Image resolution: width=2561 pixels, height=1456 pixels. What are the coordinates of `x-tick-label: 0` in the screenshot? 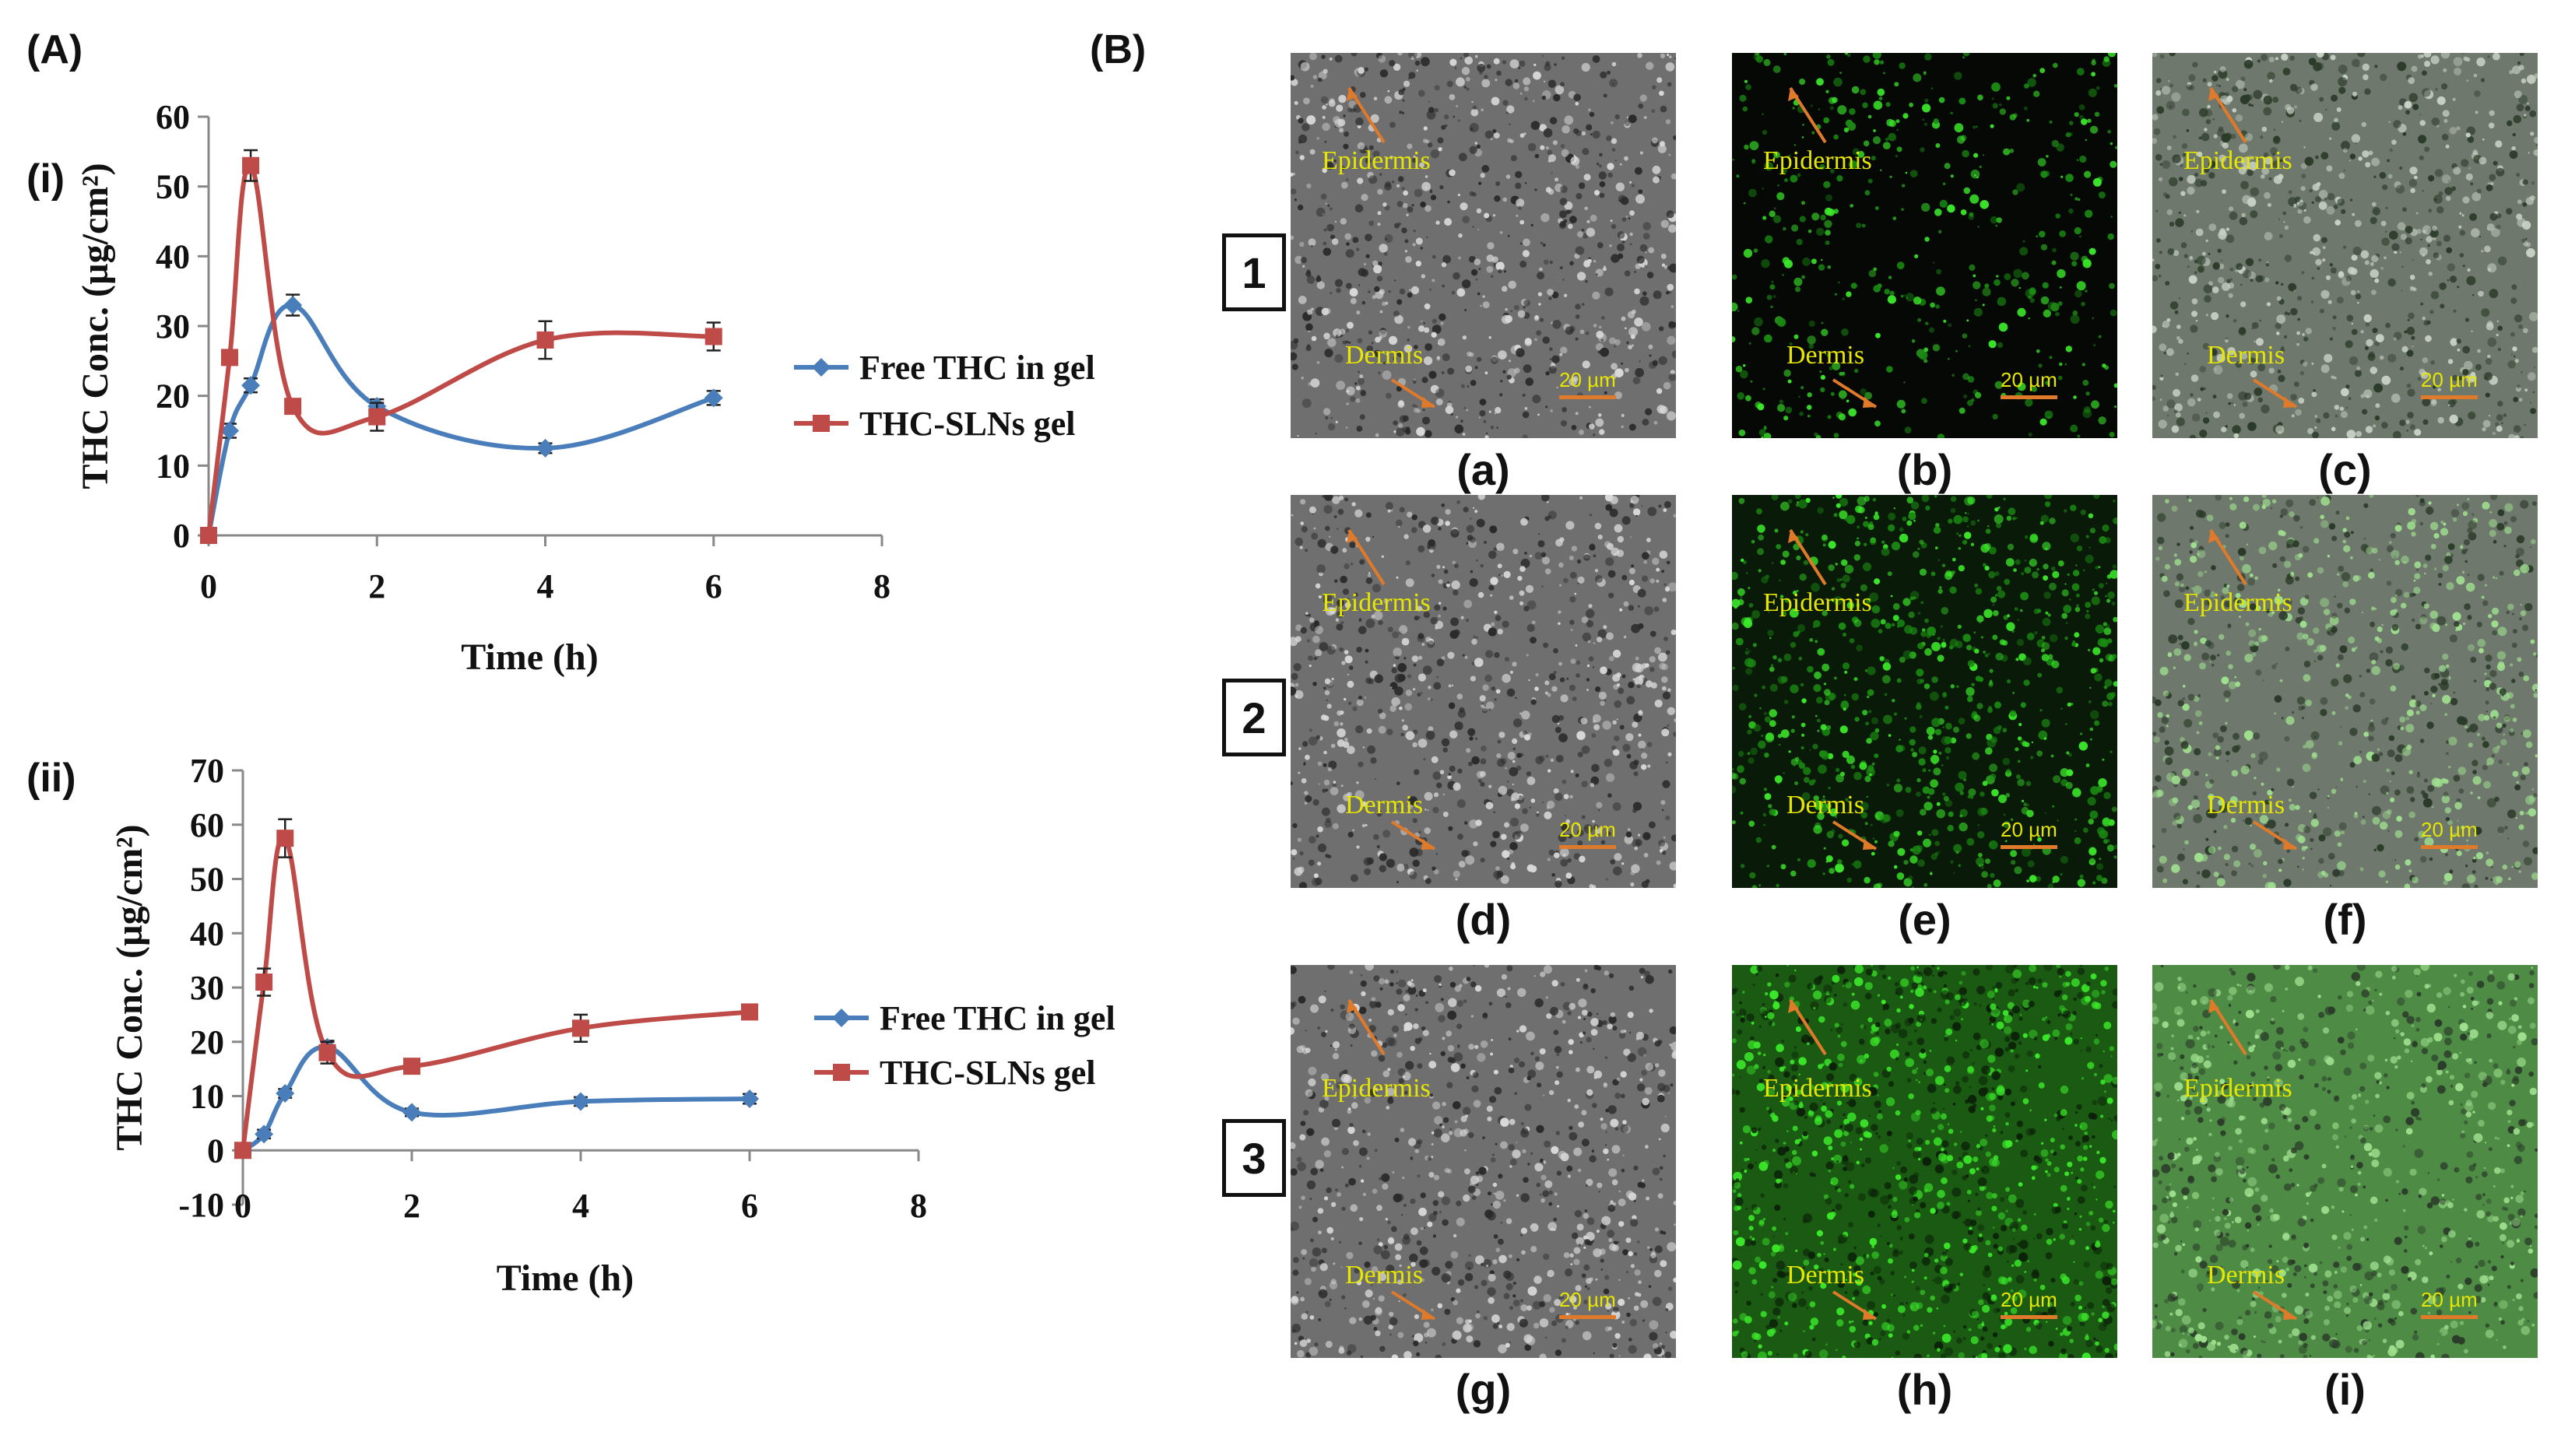 It's located at (208, 586).